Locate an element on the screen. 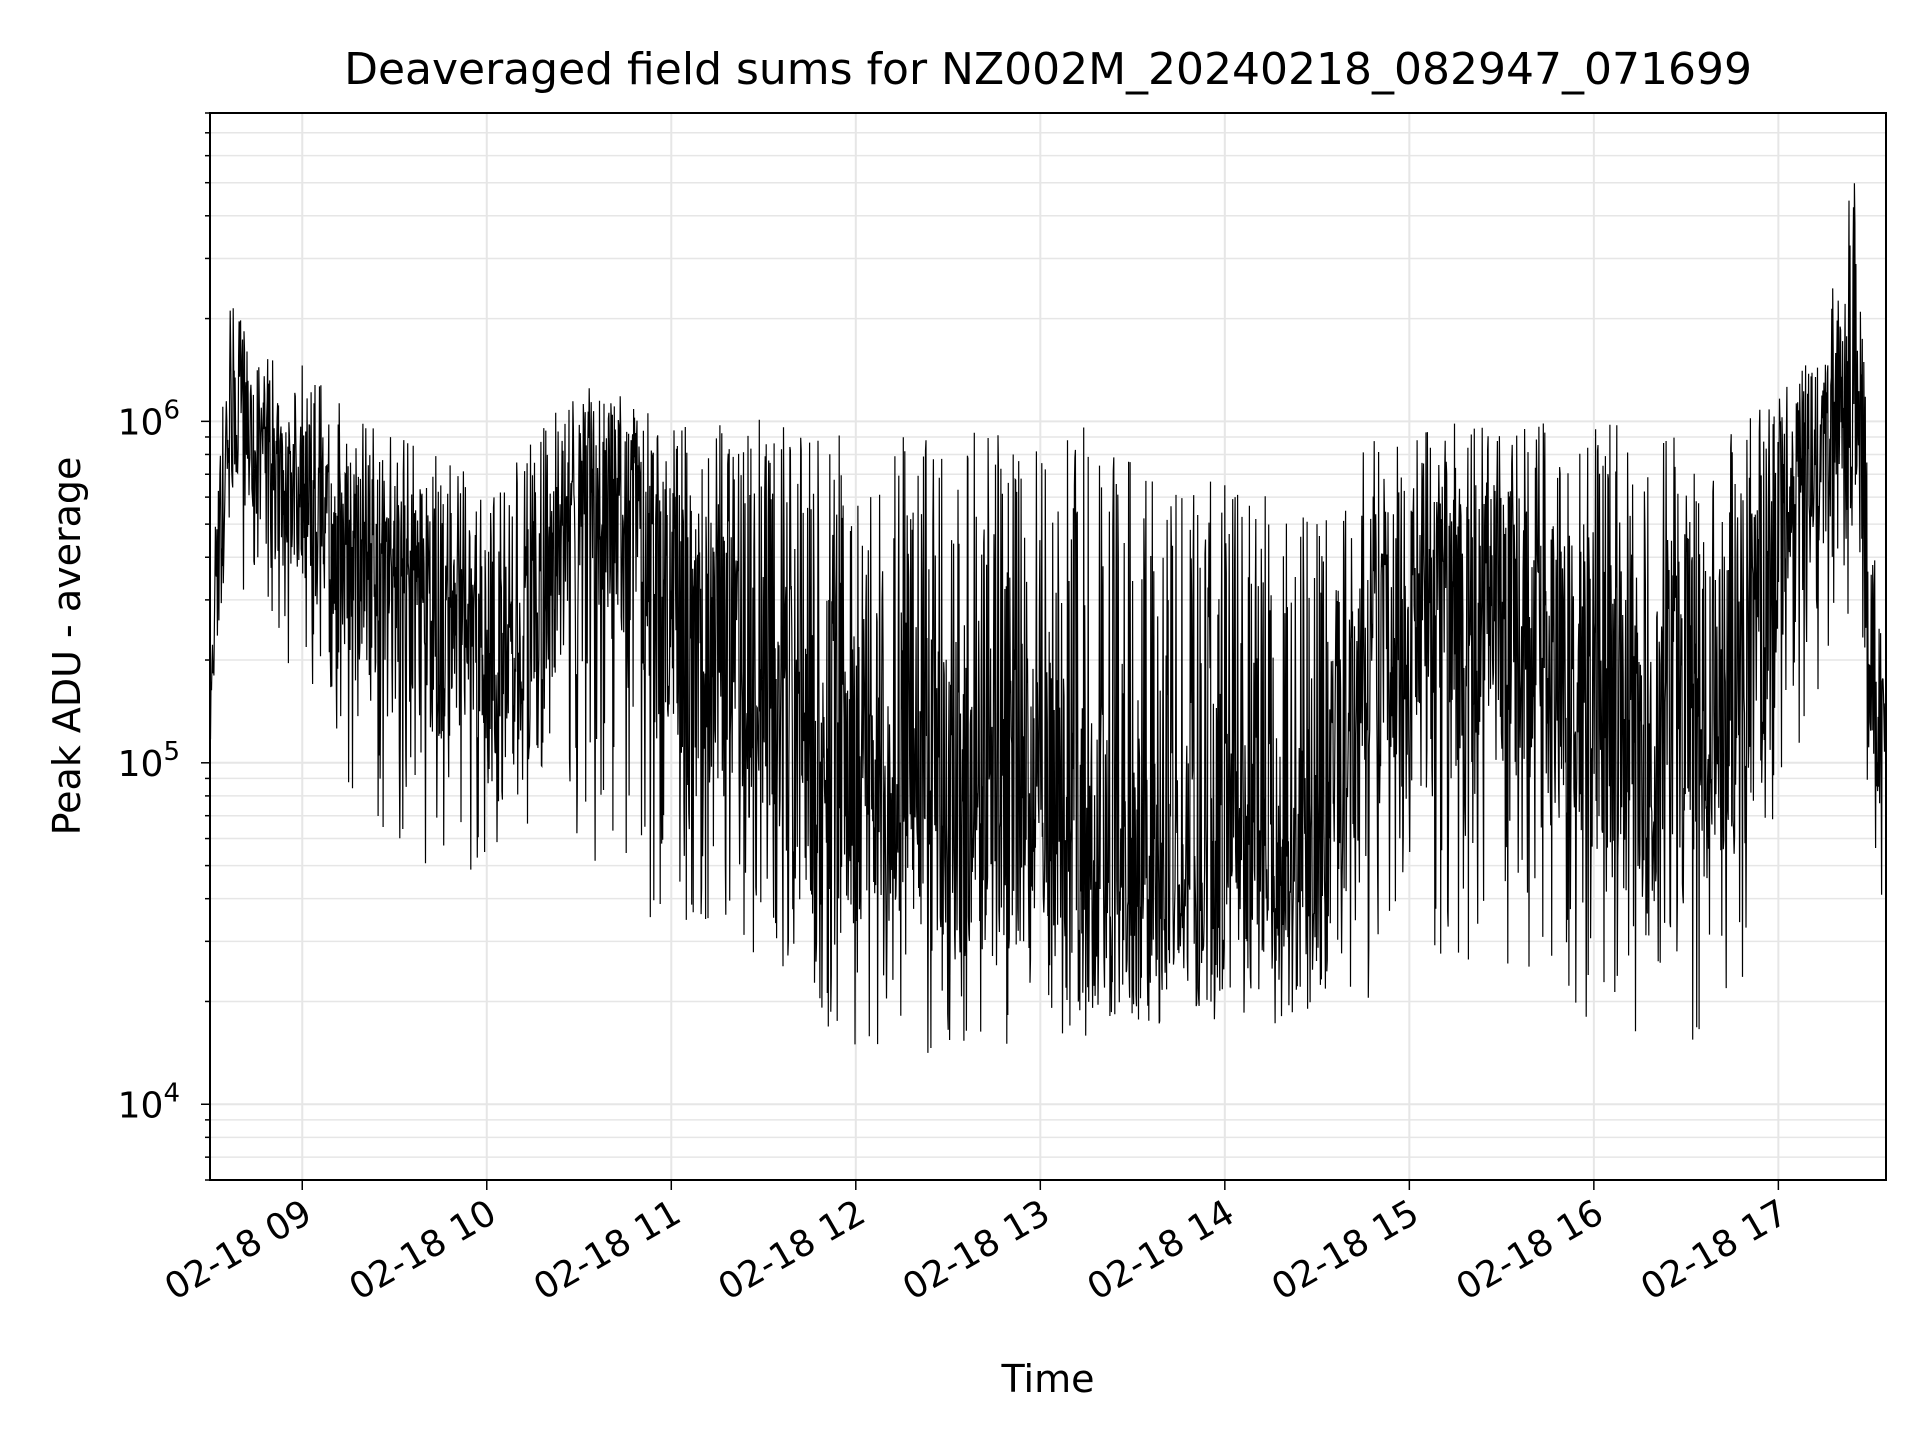 This screenshot has width=1920, height=1440. x-axis-label: Time is located at coordinates (1048, 1379).